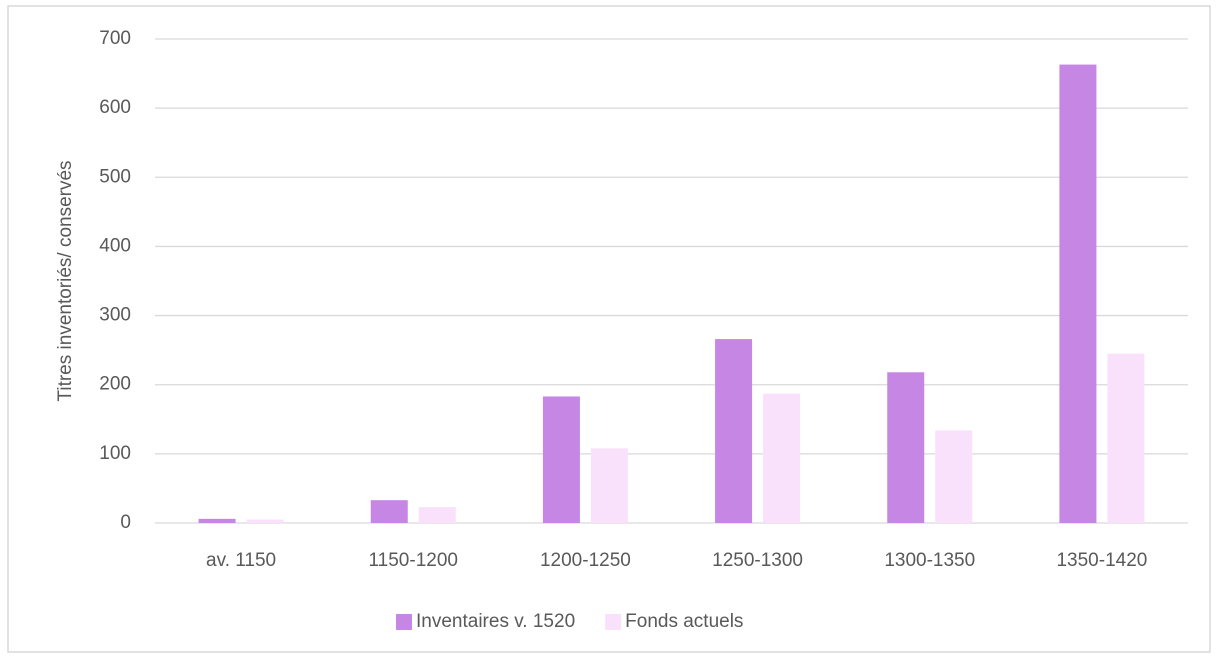 This screenshot has width=1218, height=663. Describe the element at coordinates (684, 621) in the screenshot. I see `legend-label: Fonds actuels` at that location.